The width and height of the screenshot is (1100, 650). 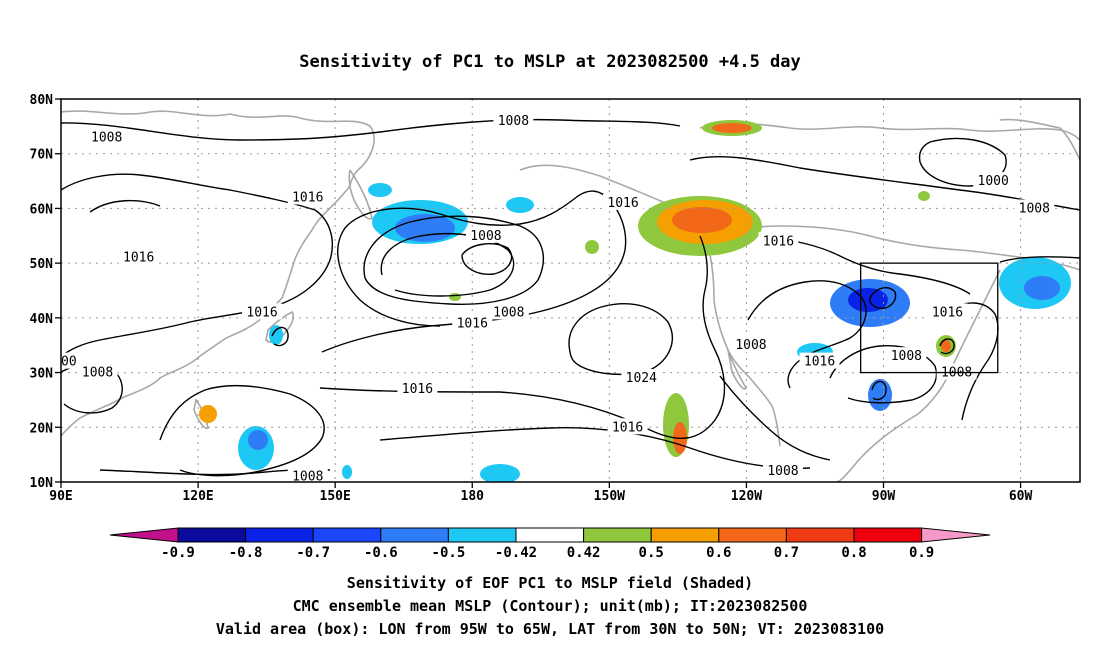 I want to click on shade-negative-central-pacific, so click(x=500, y=473).